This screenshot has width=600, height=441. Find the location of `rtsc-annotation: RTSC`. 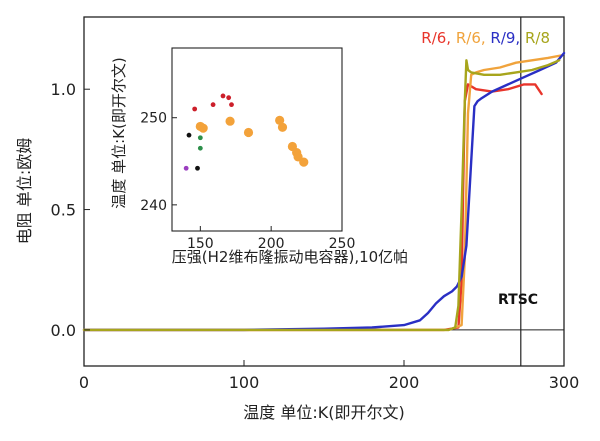

rtsc-annotation: RTSC is located at coordinates (518, 300).